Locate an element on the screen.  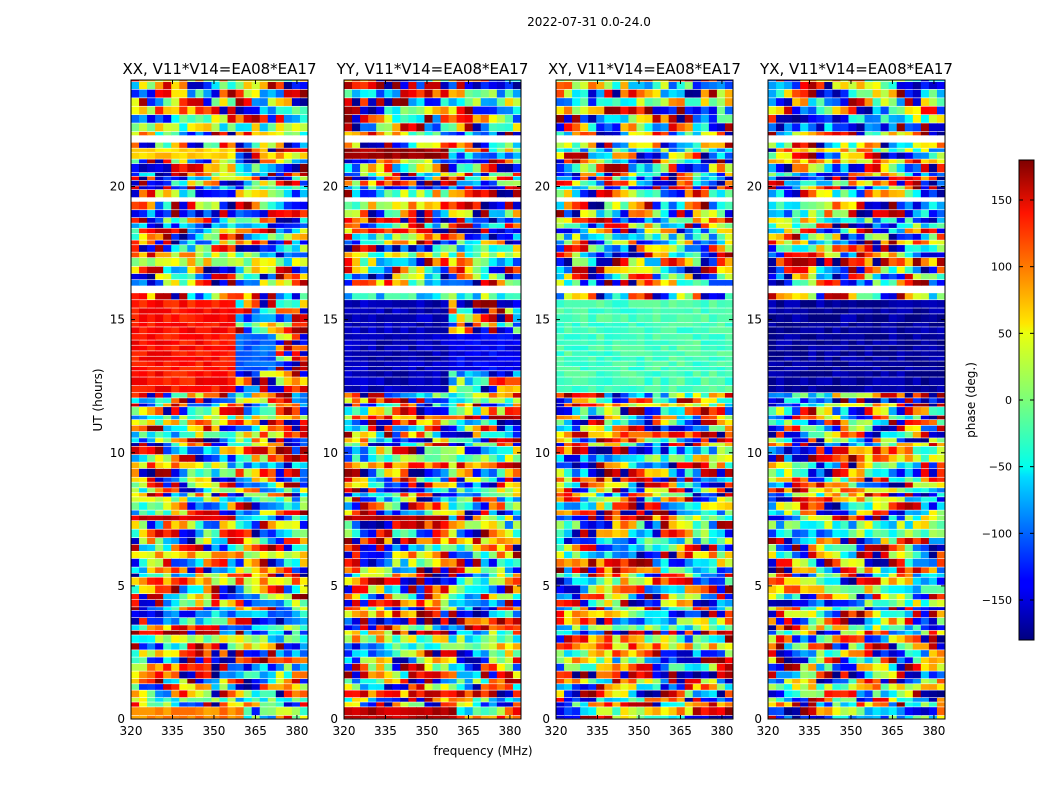
y-axis-label: UT (hours) is located at coordinates (98, 399).